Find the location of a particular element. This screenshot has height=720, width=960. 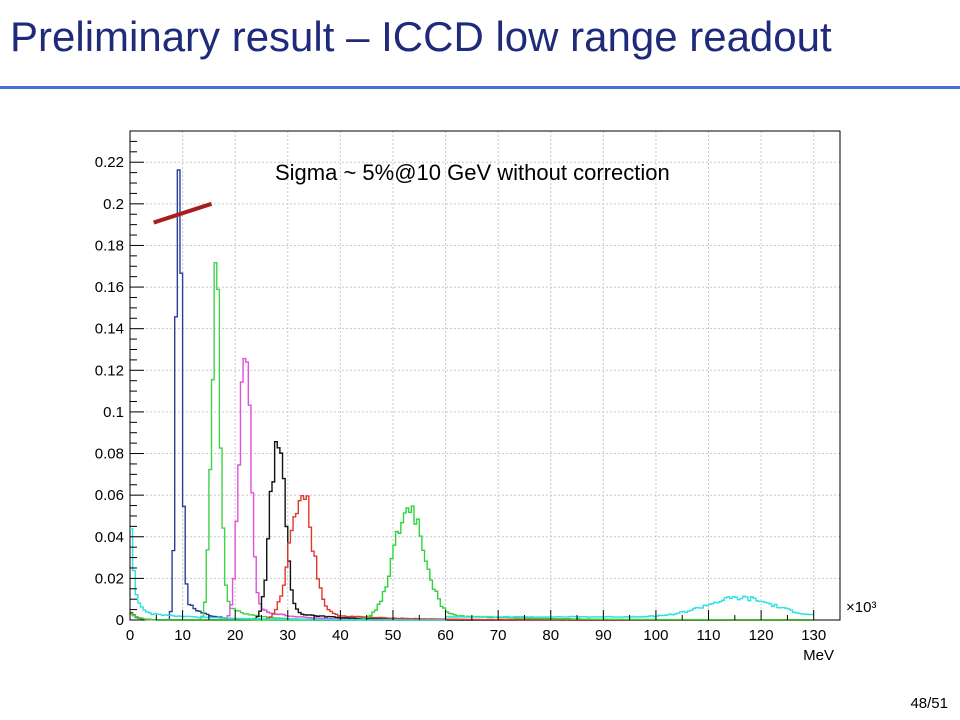

x-tick-label: 0 is located at coordinates (130, 635).